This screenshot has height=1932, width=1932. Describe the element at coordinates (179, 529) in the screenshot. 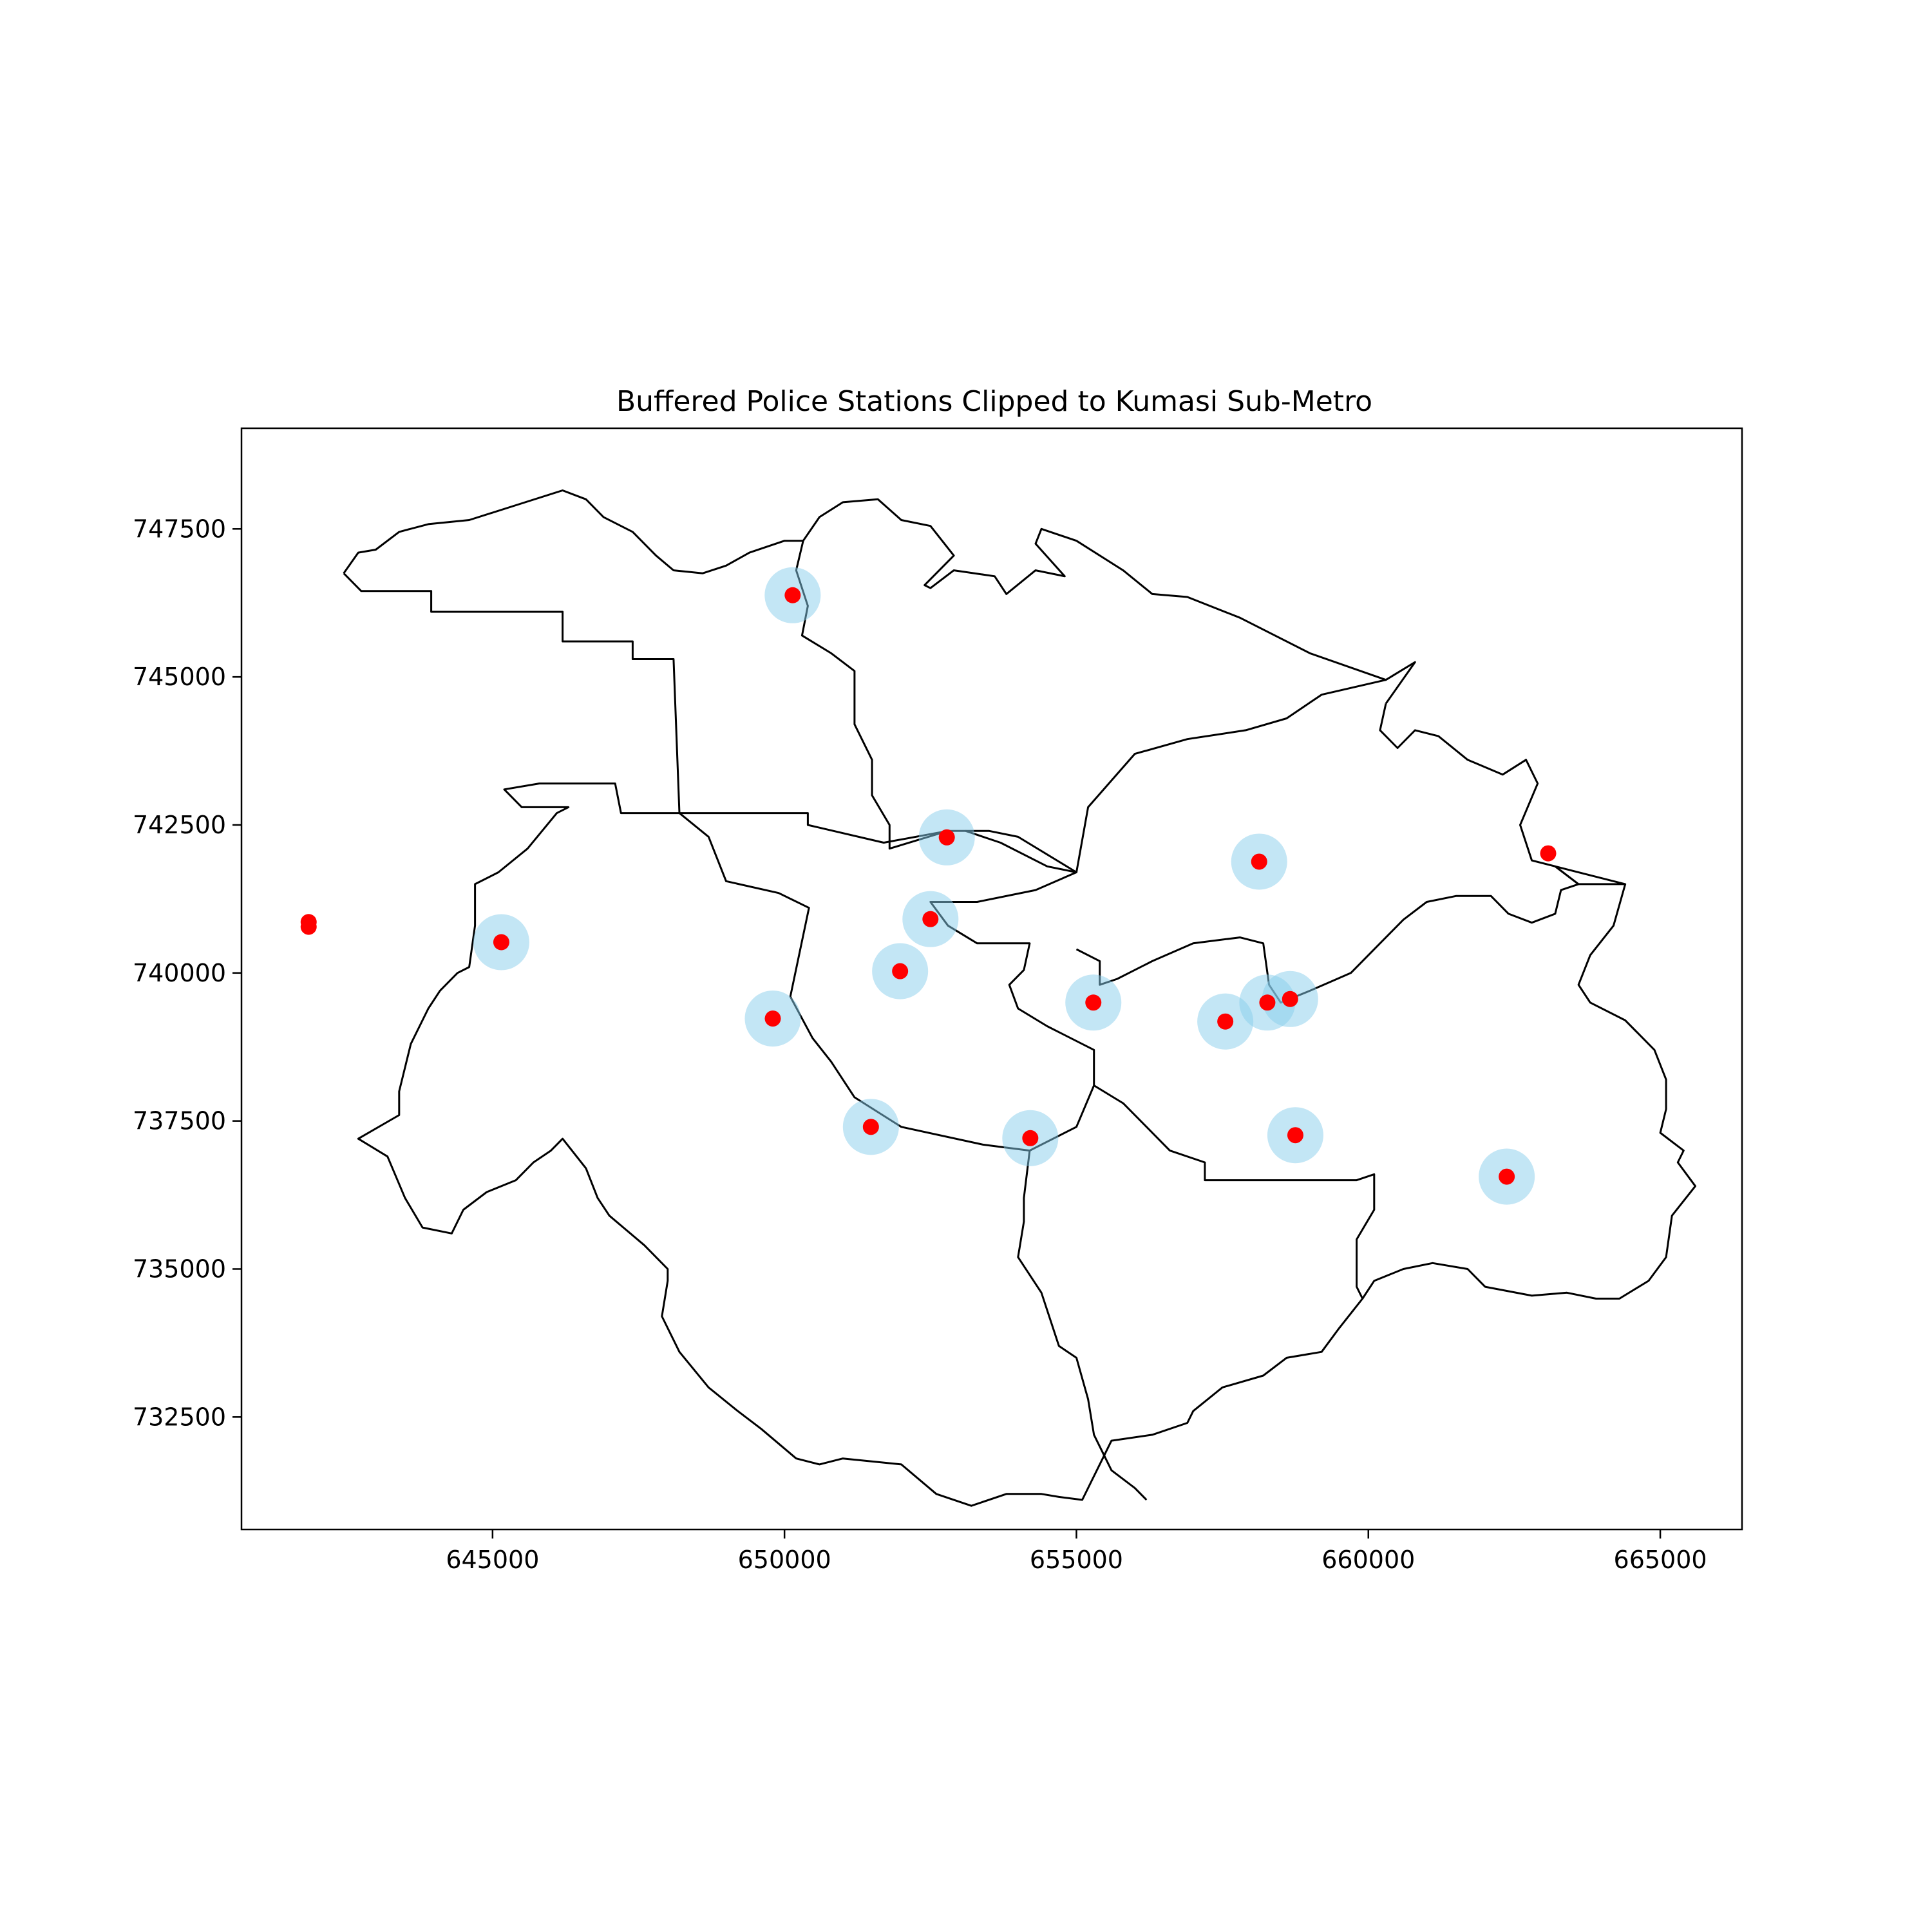

I see `y-tick-label: 747500` at that location.